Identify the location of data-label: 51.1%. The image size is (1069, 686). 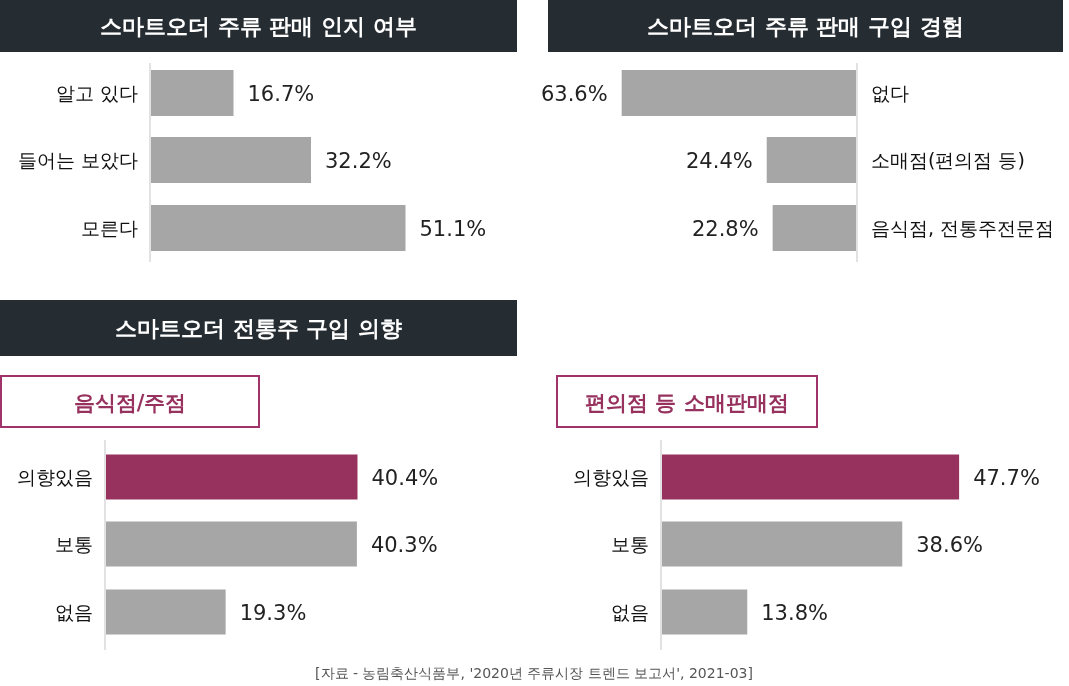
(453, 229).